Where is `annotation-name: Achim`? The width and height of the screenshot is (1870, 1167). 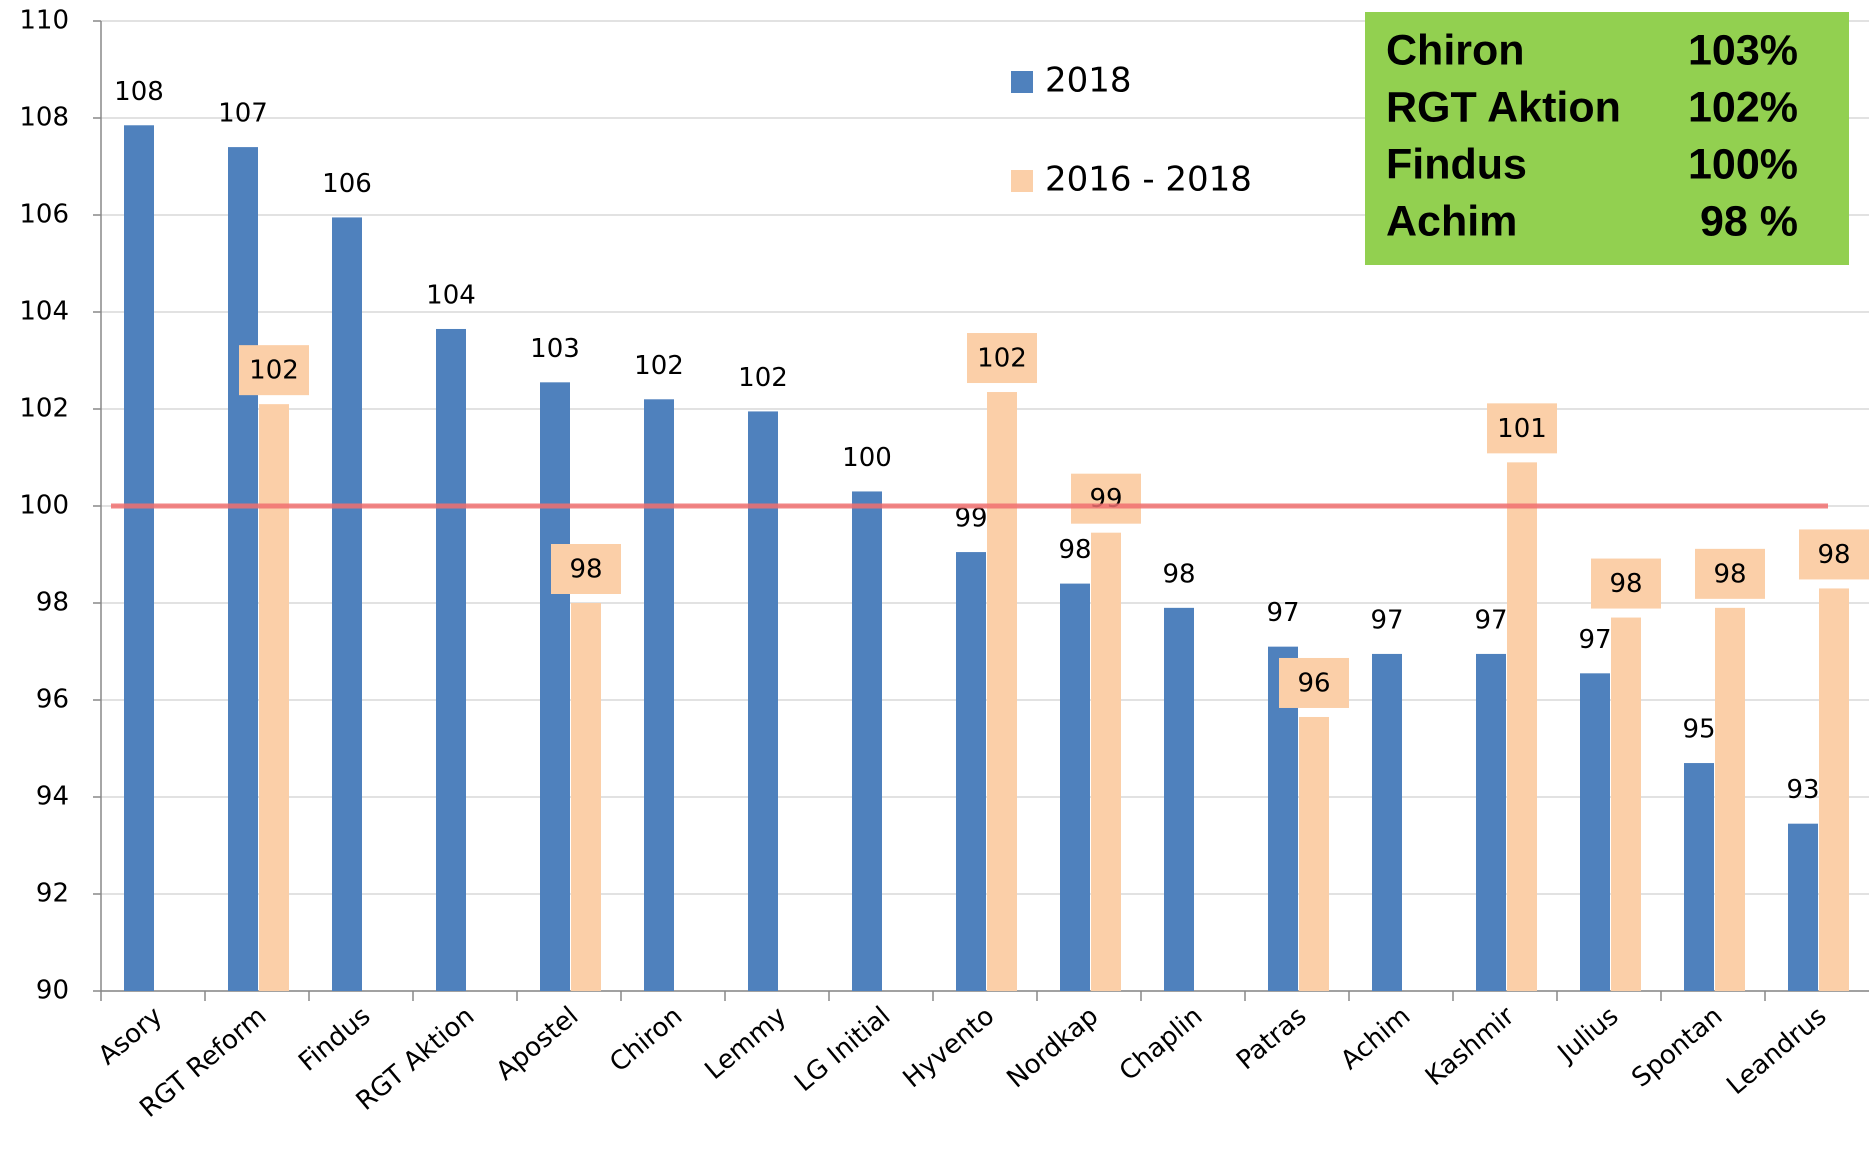
annotation-name: Achim is located at coordinates (1451, 221).